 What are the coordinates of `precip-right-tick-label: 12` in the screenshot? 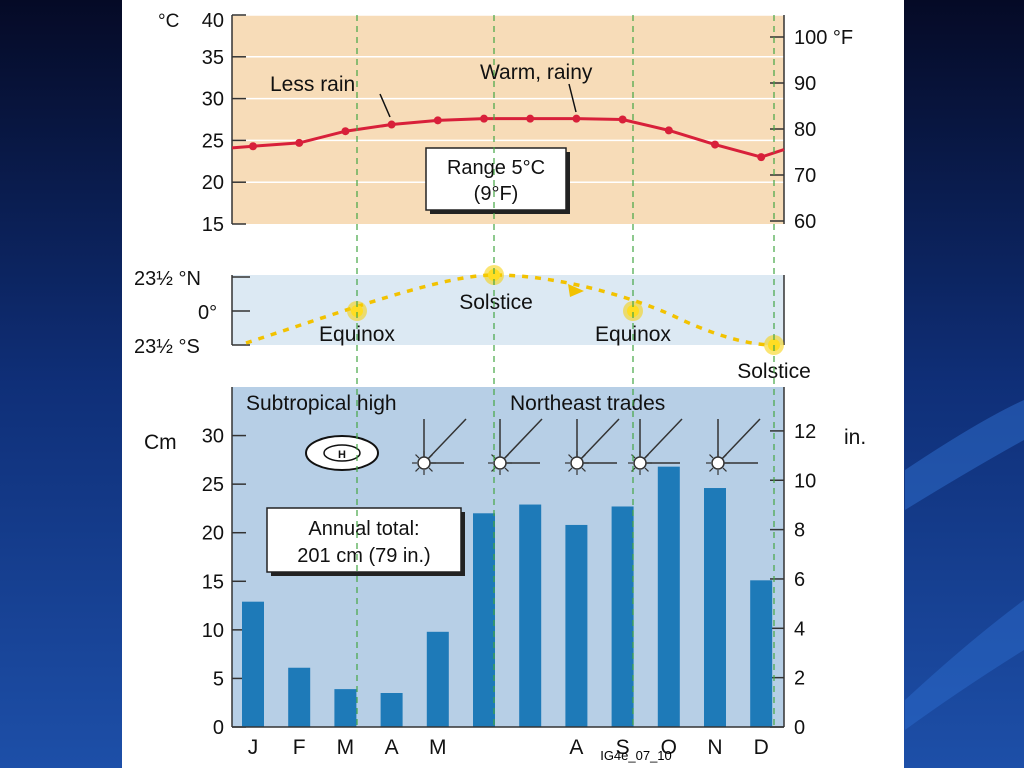 It's located at (805, 432).